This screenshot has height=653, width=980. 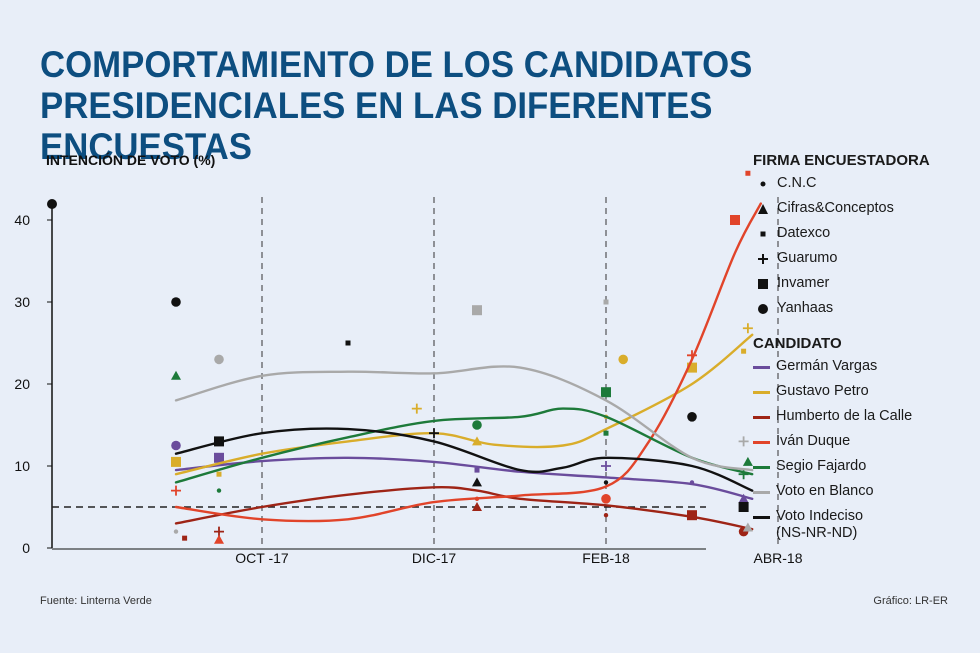 I want to click on legend-pollster-label: Datexco, so click(x=804, y=233).